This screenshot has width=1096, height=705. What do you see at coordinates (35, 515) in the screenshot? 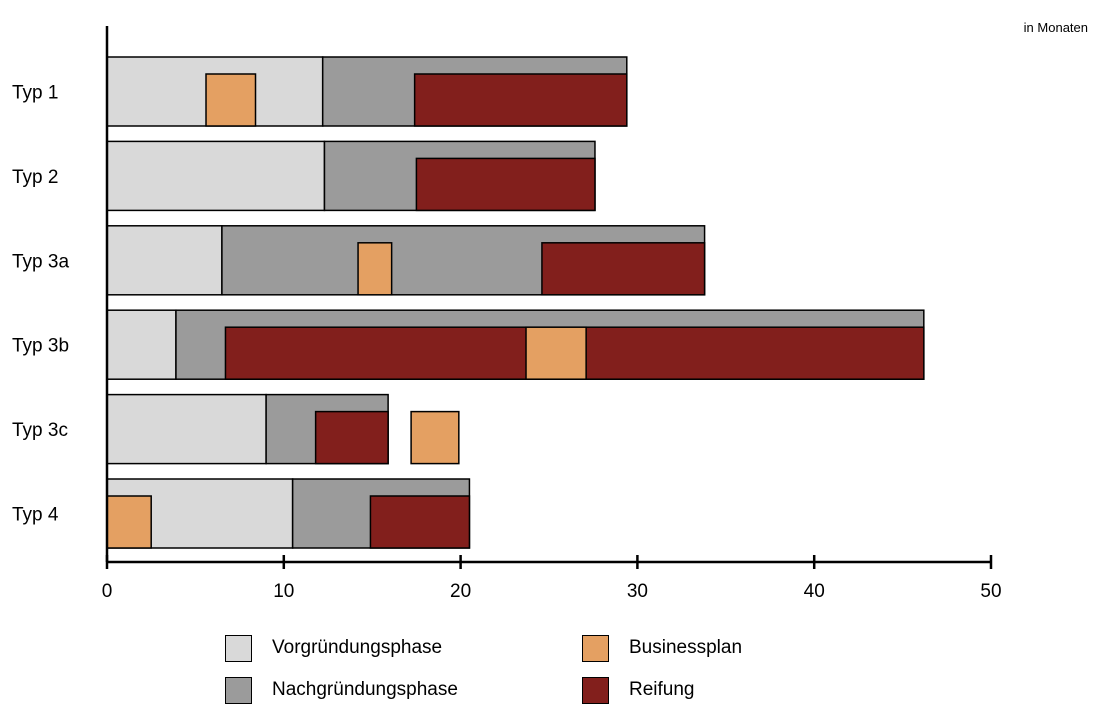
I see `category-label: Typ 4` at bounding box center [35, 515].